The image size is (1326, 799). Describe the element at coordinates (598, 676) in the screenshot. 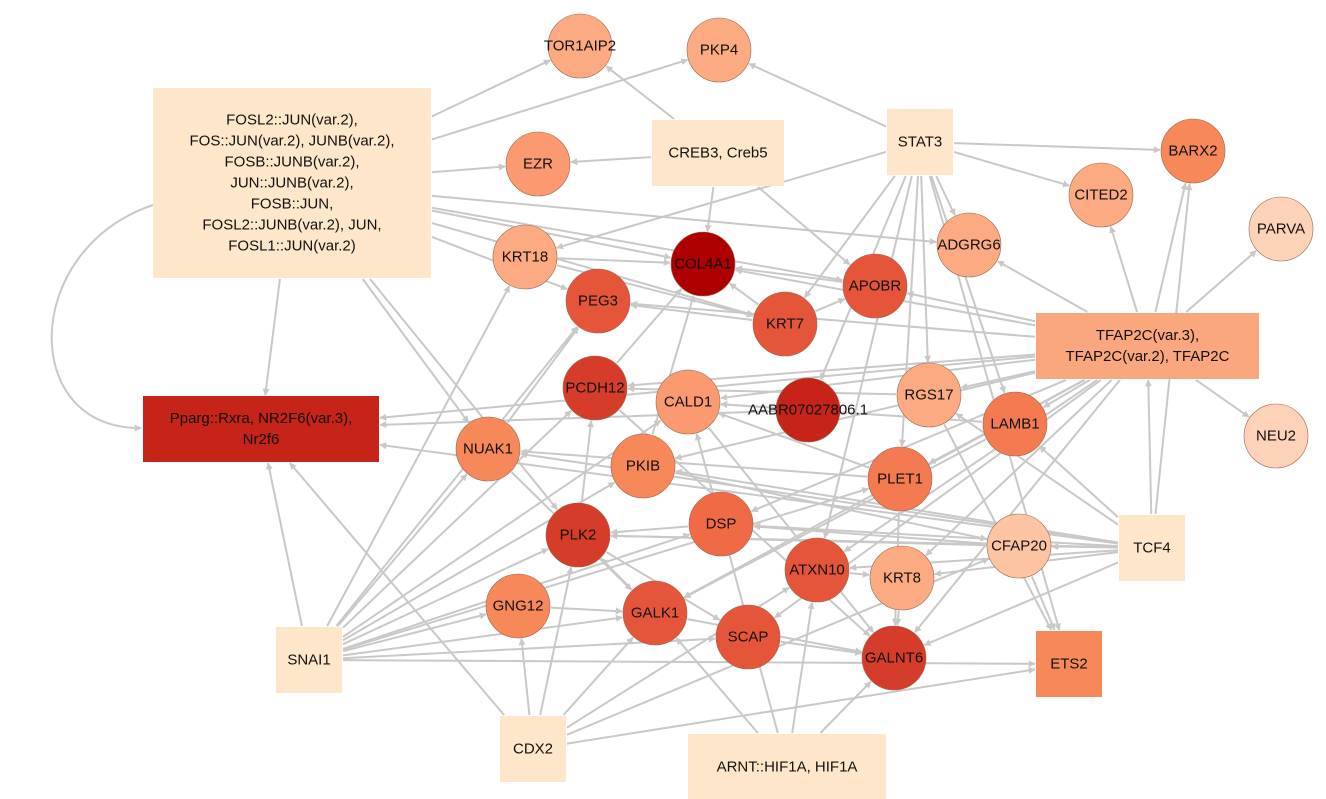

I see `edge-cdx2-to-galk1` at that location.